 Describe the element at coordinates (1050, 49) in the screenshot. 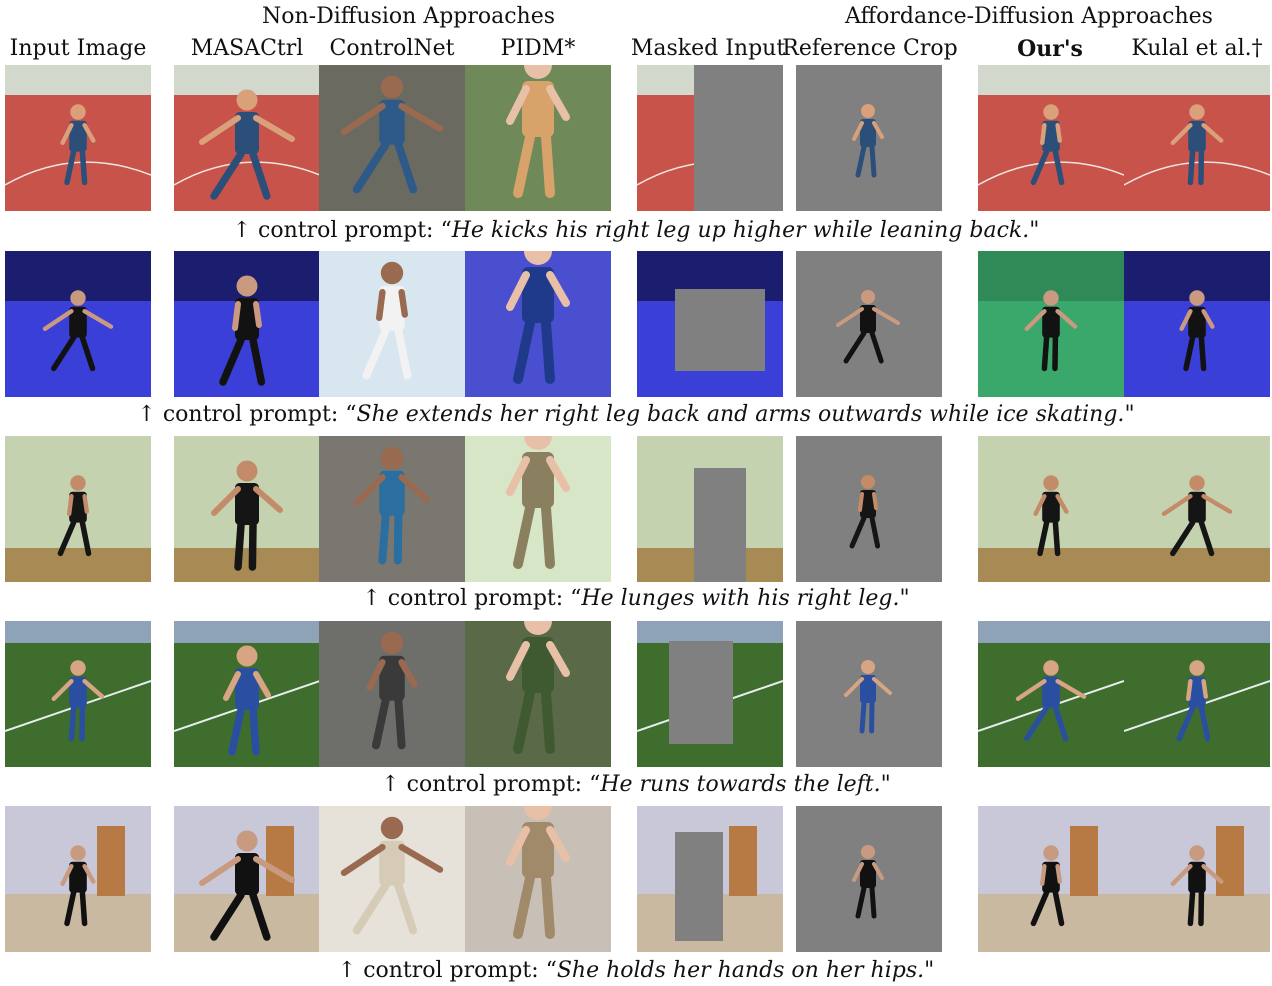

I see `column-header-ours: Our's` at that location.